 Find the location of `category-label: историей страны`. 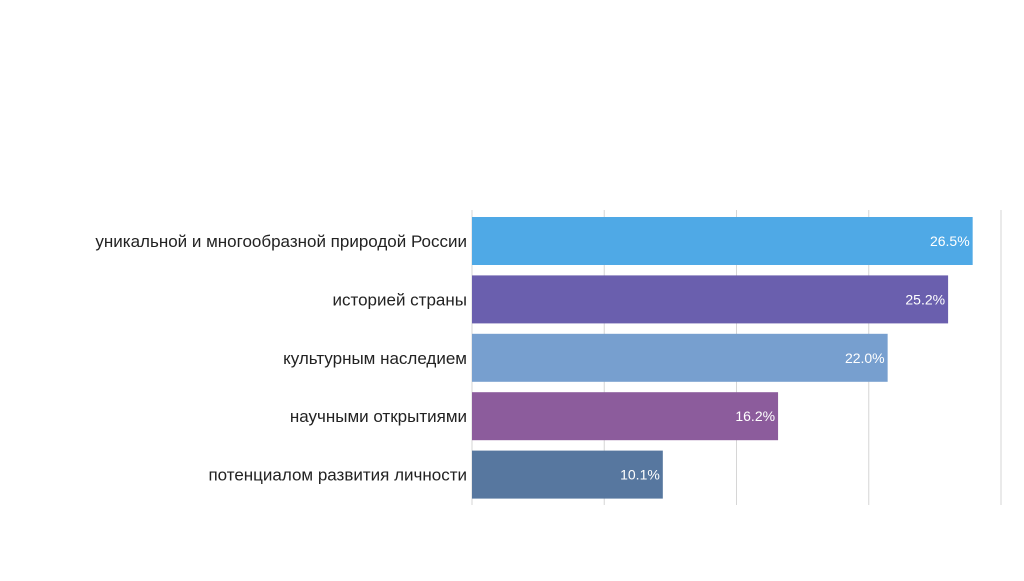

category-label: историей страны is located at coordinates (400, 299).